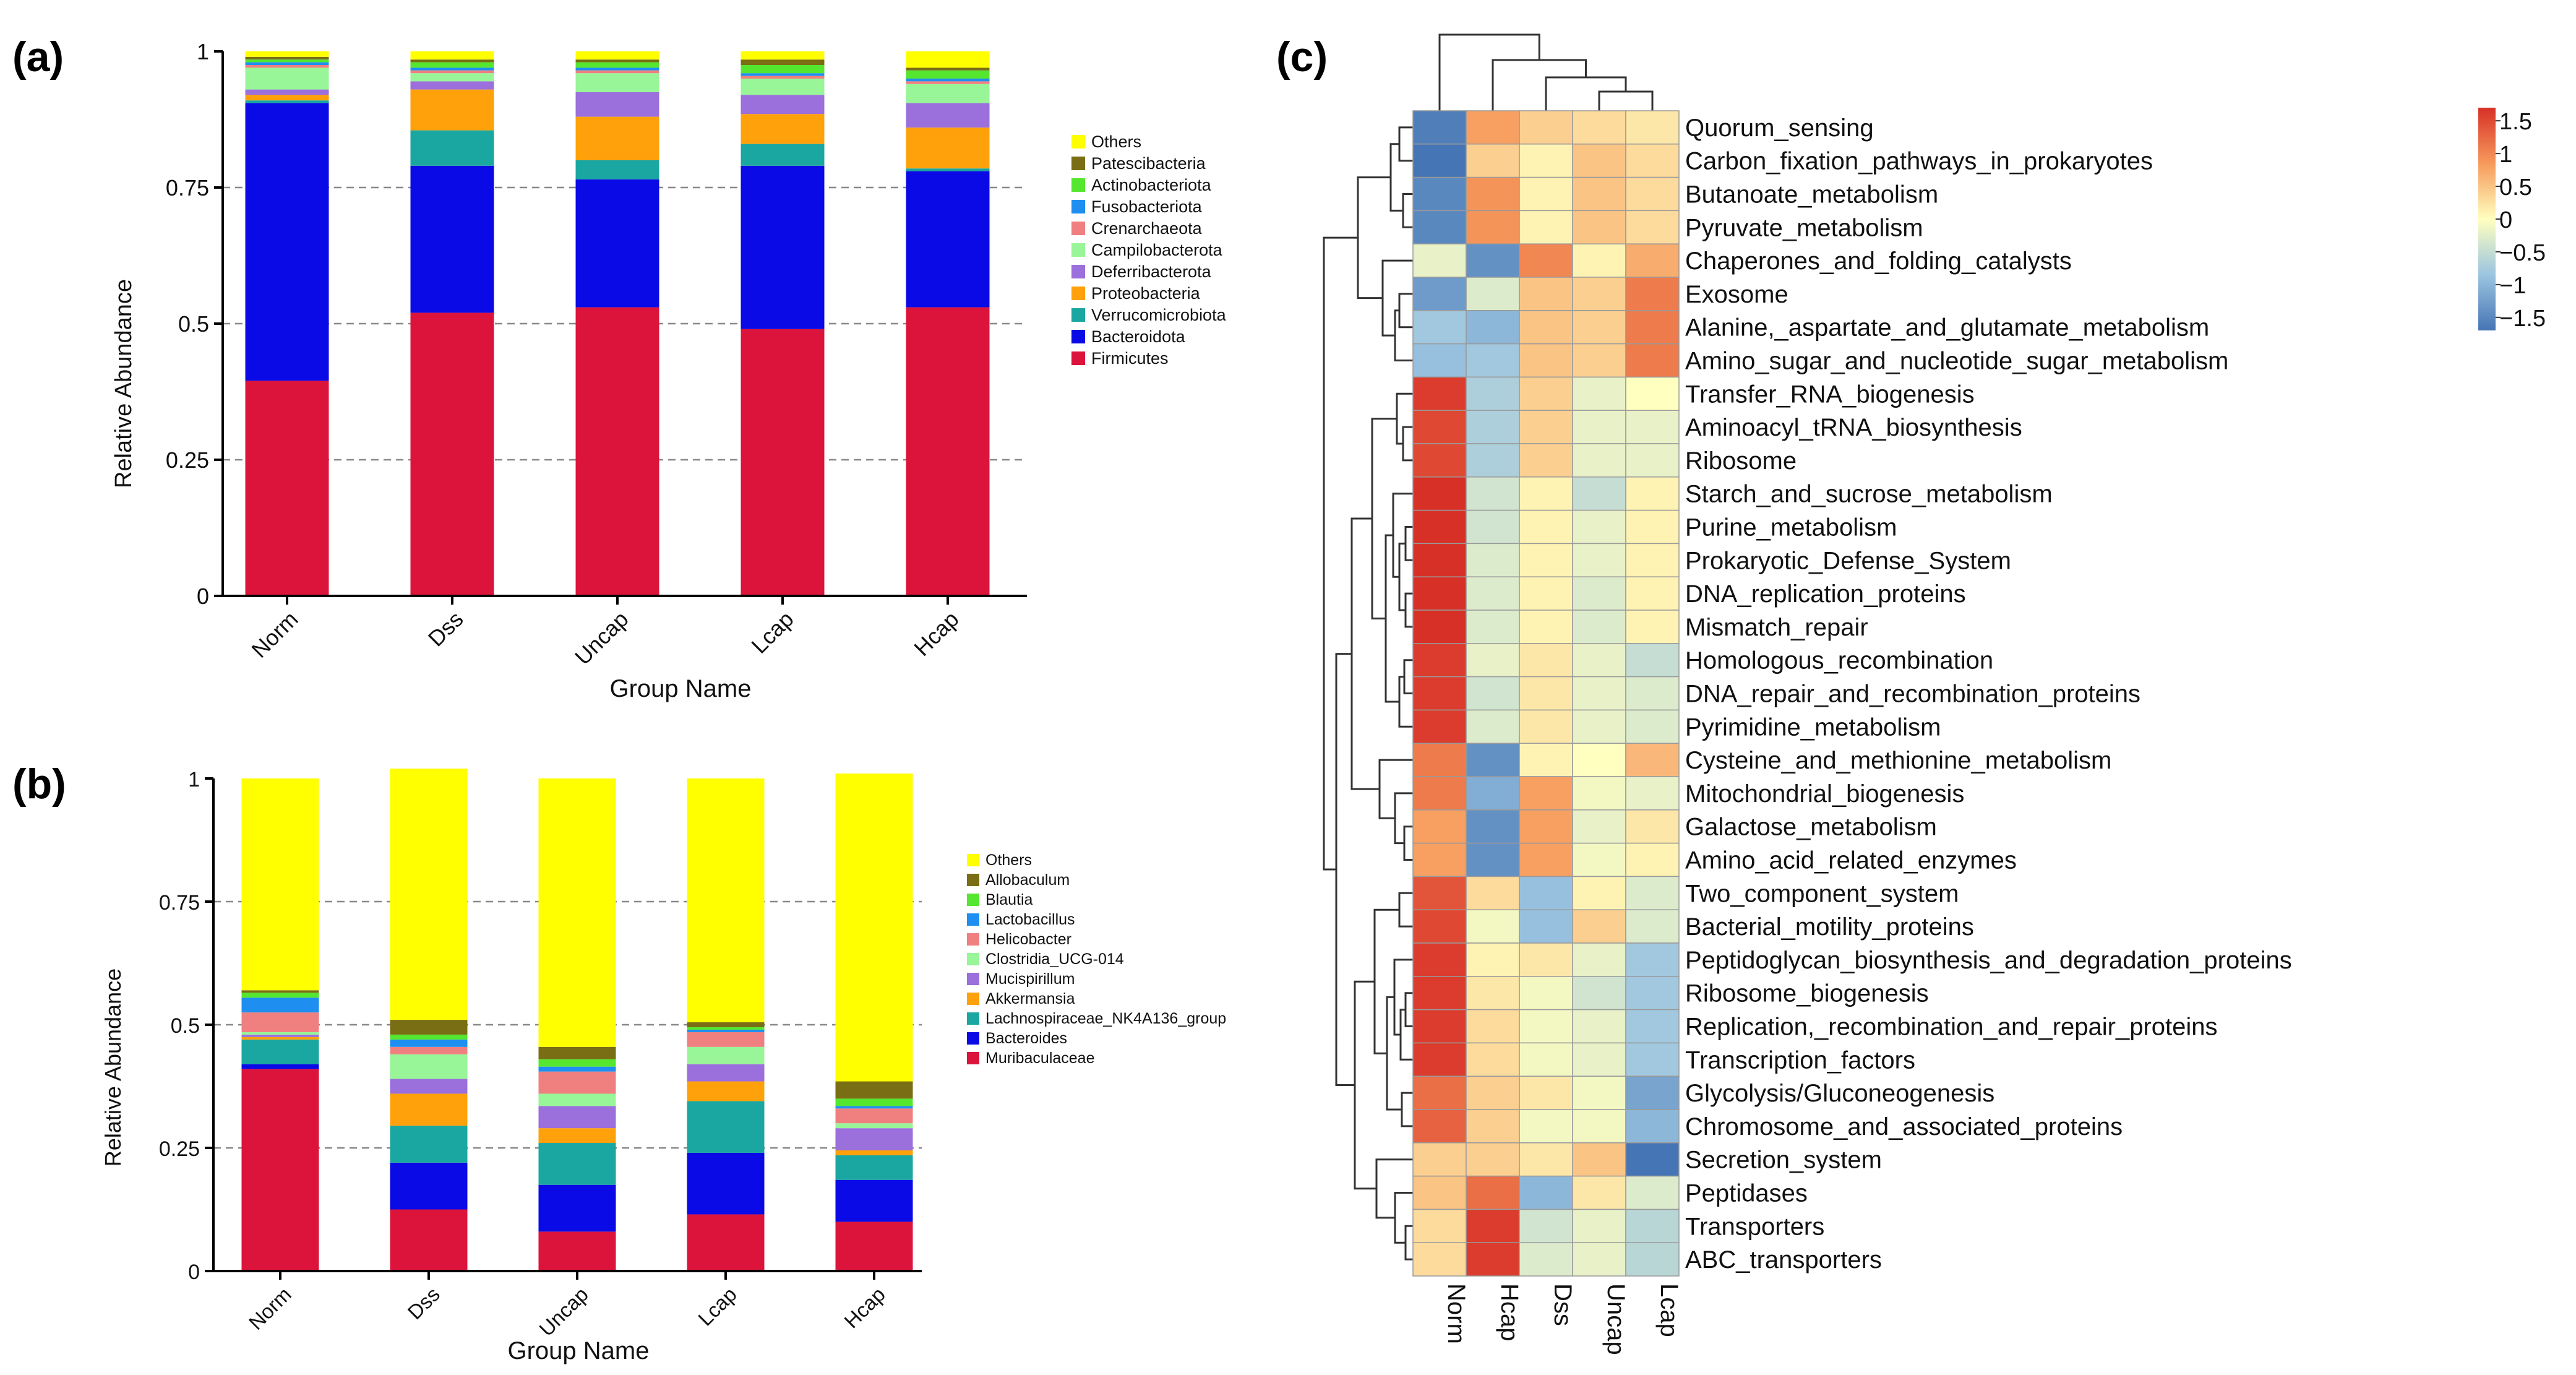 This screenshot has width=2576, height=1375. Describe the element at coordinates (973, 919) in the screenshot. I see `legend-swatch-lactobacillus` at that location.